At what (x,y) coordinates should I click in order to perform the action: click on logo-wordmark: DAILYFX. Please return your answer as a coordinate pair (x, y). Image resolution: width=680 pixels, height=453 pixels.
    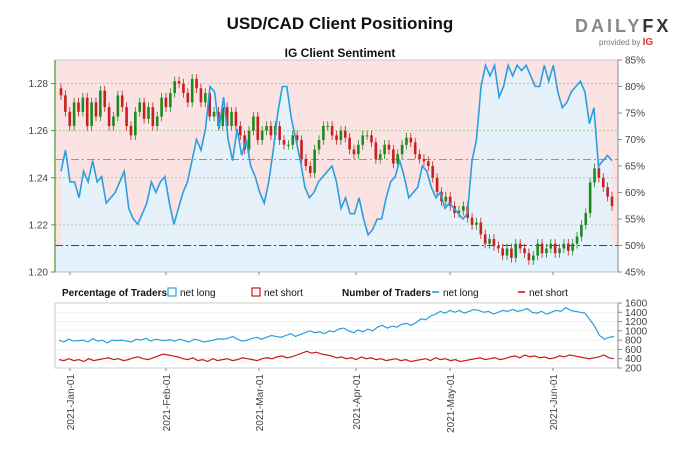
    Looking at the image, I should click on (623, 26).